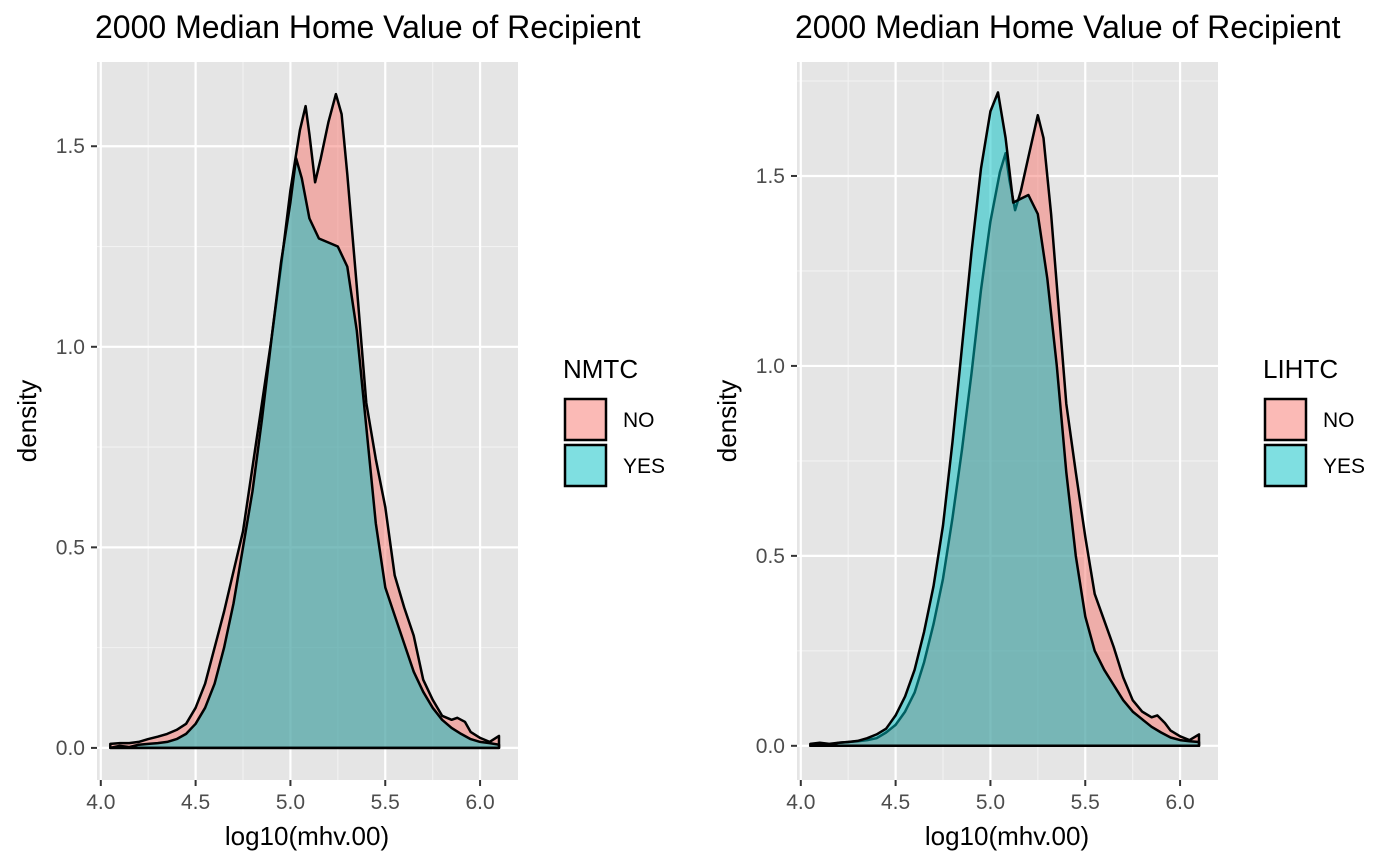 This screenshot has height=865, width=1400. Describe the element at coordinates (1300, 369) in the screenshot. I see `legend-title: LIHTC` at that location.